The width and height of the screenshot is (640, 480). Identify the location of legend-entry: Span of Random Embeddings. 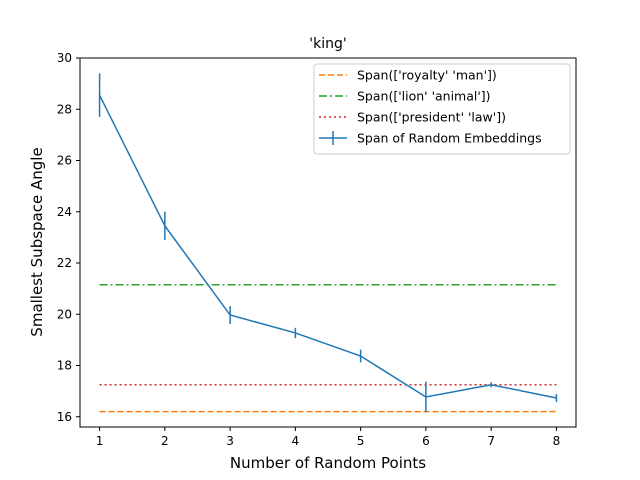
(430, 138).